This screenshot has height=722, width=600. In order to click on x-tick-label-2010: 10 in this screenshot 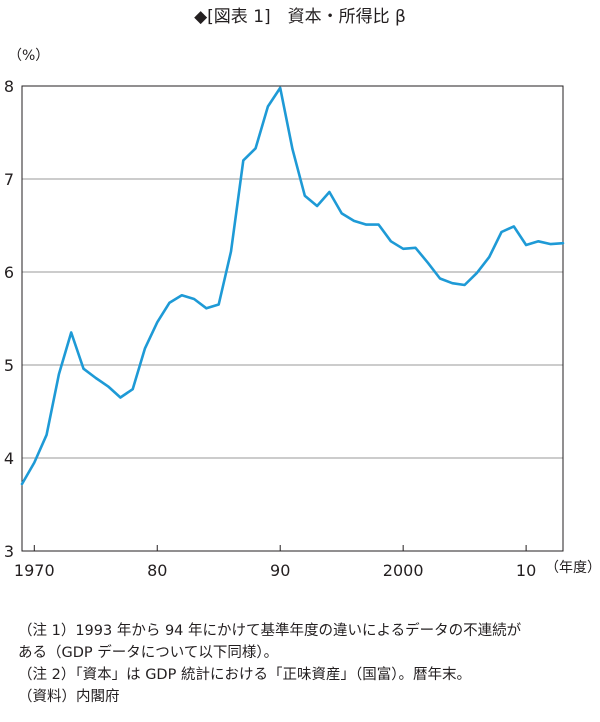, I will do `click(526, 570)`.